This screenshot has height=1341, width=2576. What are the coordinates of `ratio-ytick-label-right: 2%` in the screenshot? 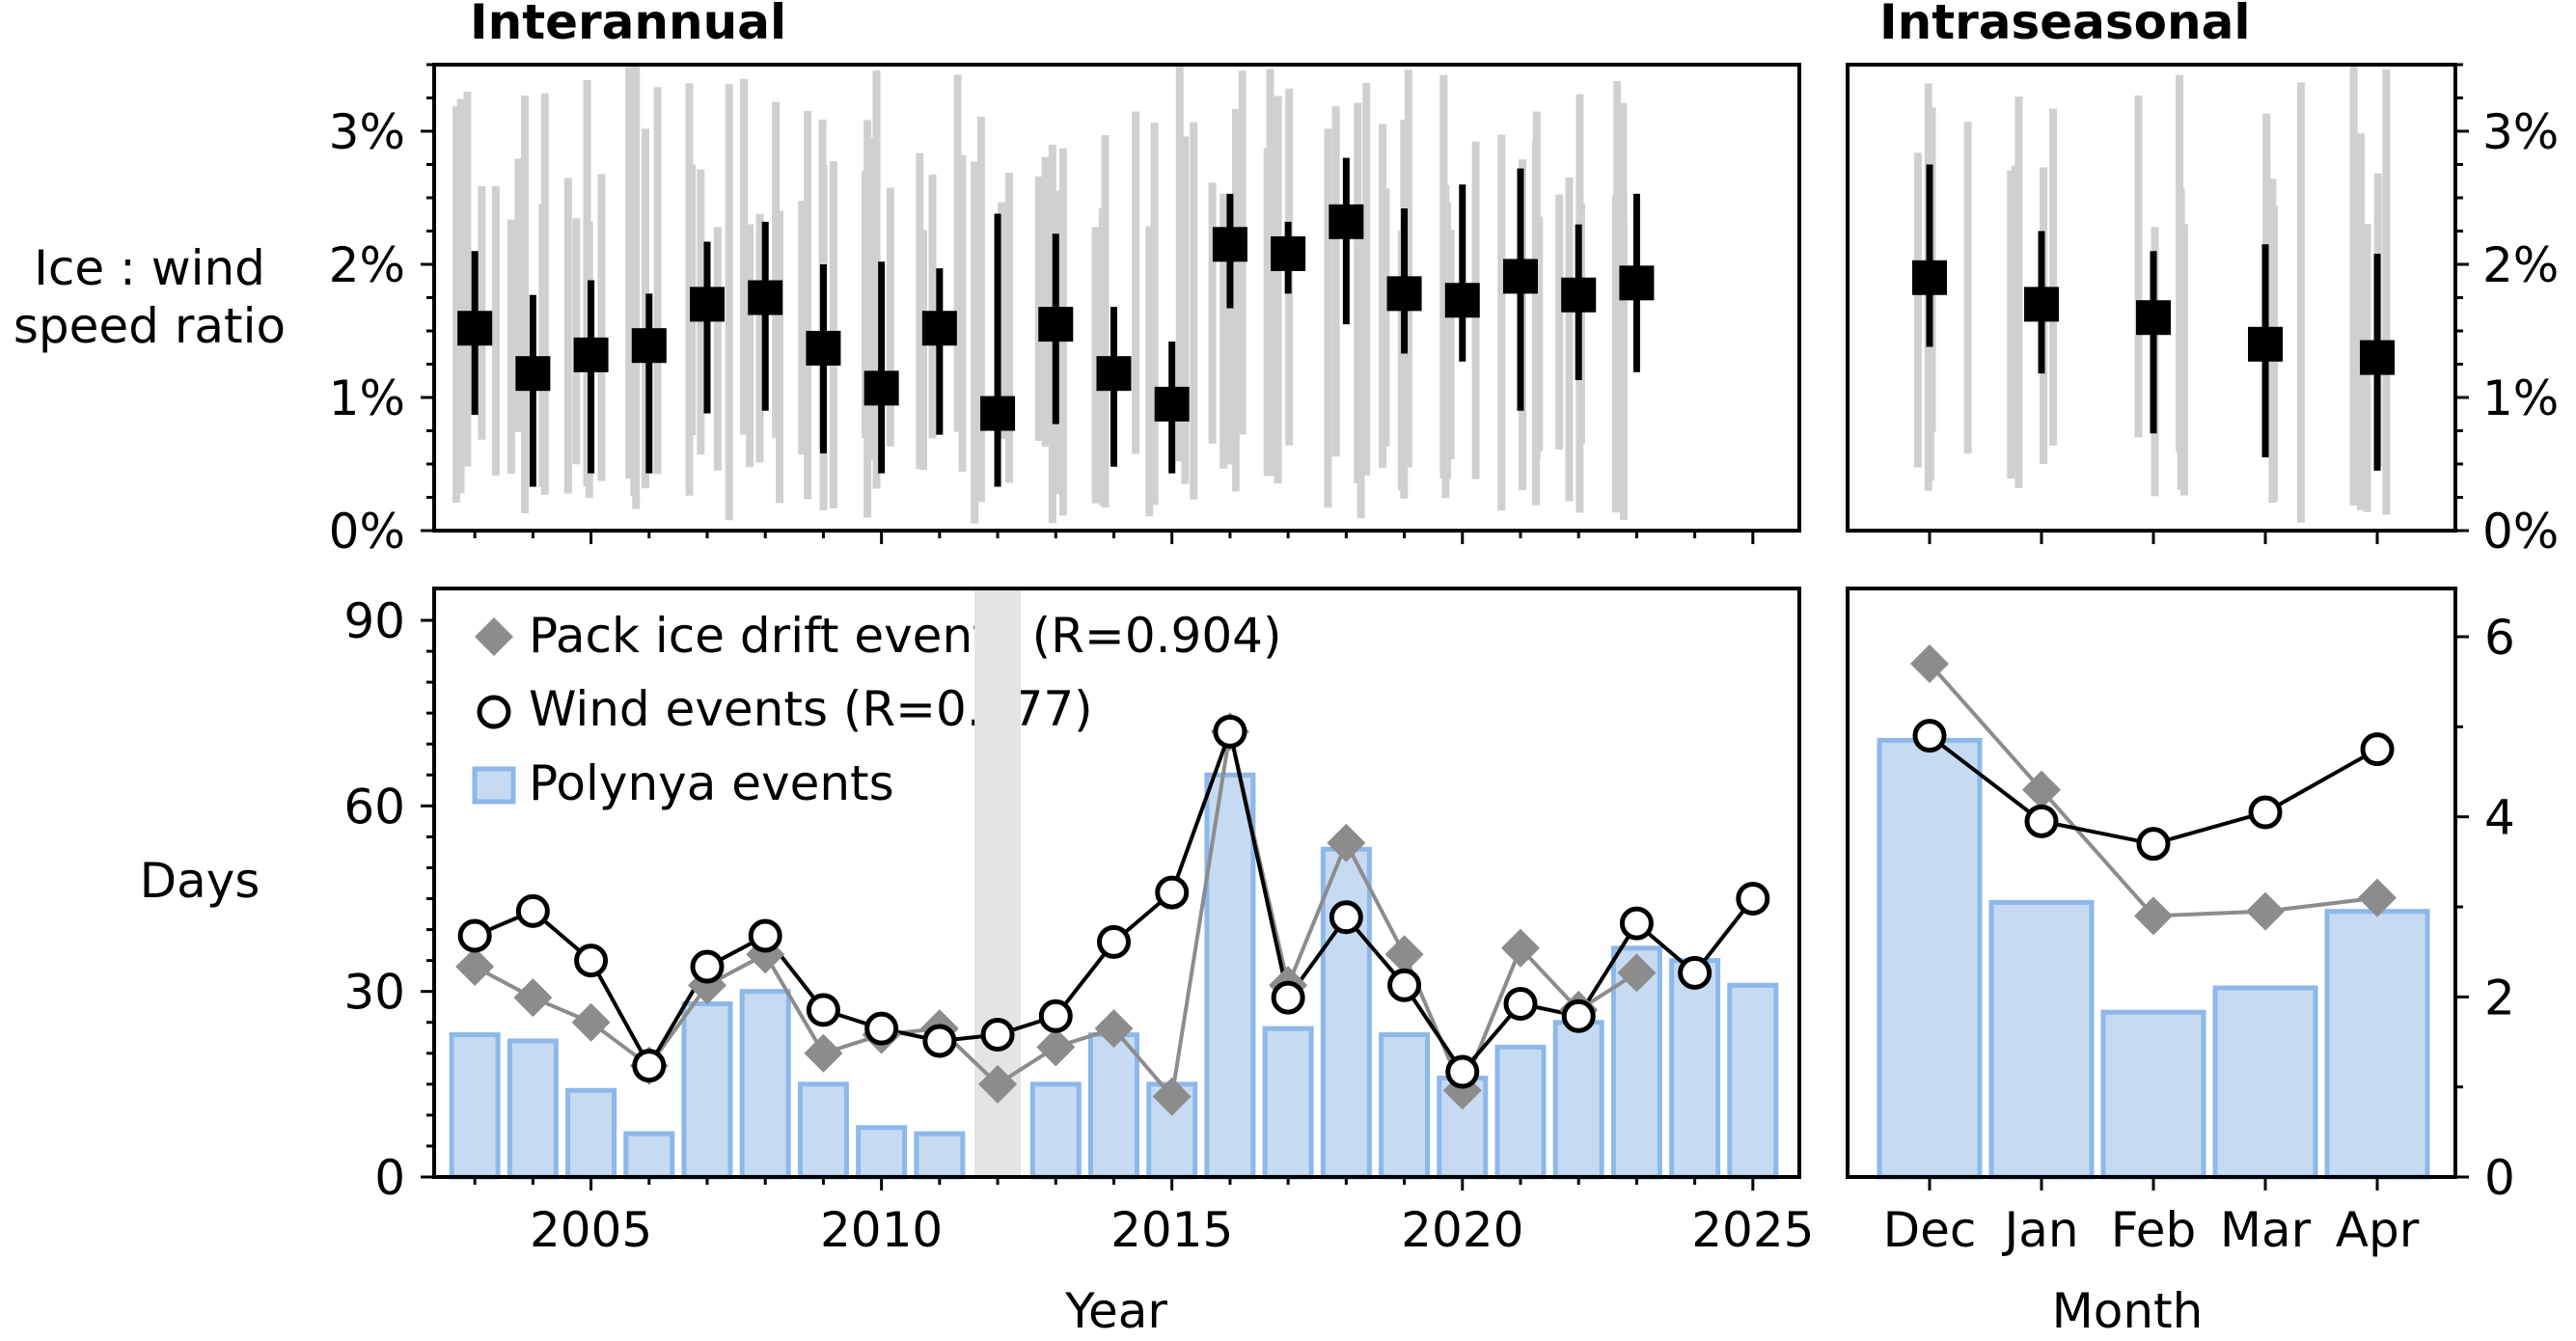 It's located at (2520, 265).